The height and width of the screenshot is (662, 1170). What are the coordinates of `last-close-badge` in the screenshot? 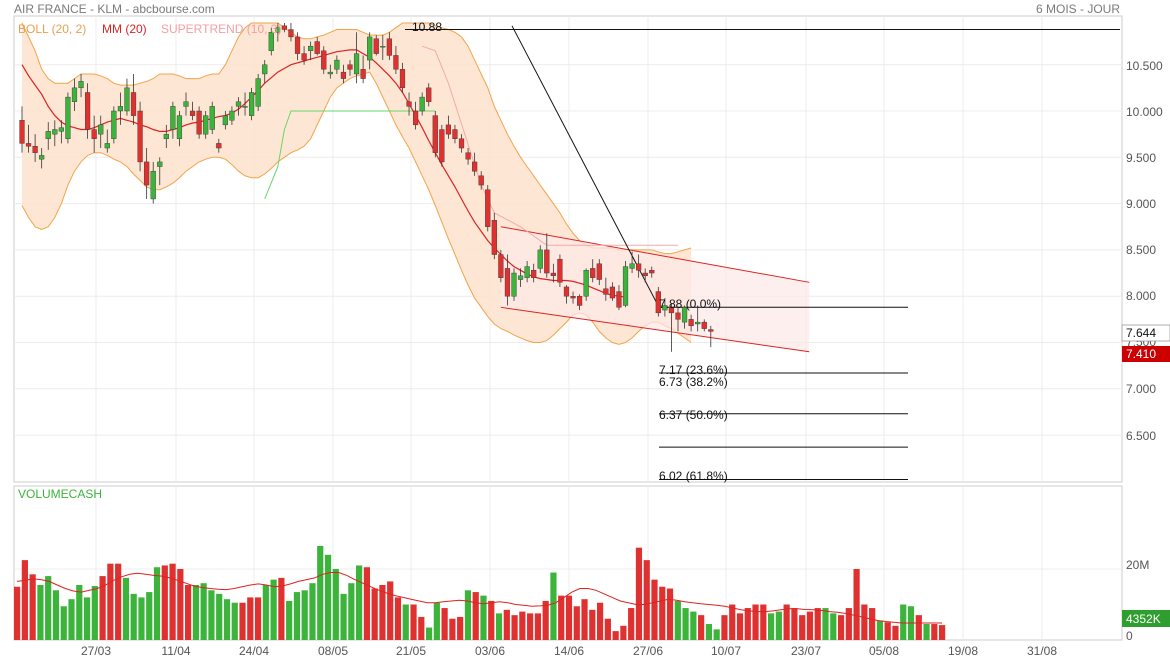 It's located at (1145, 333).